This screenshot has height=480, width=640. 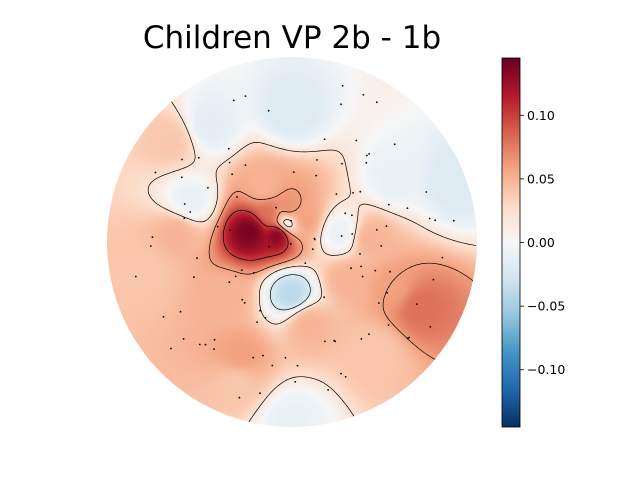 I want to click on colorbar-tick-label: 0.00, so click(x=541, y=242).